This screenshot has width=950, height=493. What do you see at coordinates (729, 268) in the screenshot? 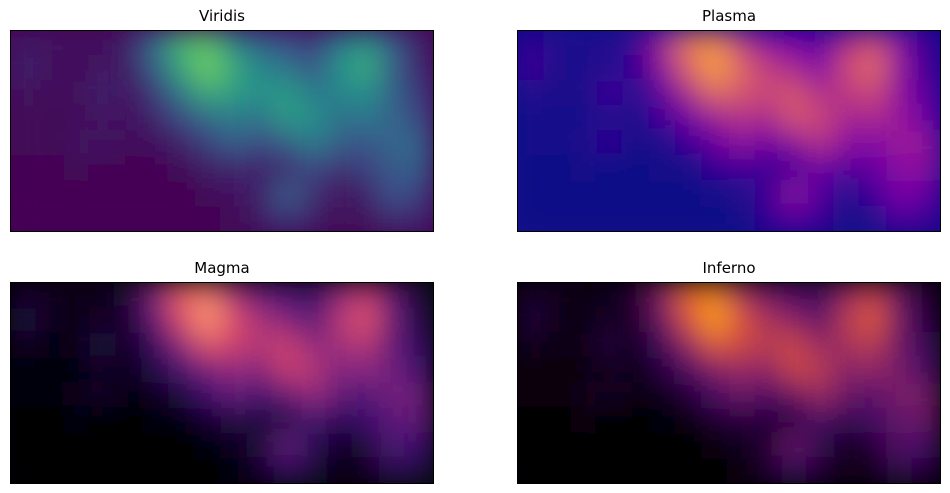
I see `chart-title: Inferno` at bounding box center [729, 268].